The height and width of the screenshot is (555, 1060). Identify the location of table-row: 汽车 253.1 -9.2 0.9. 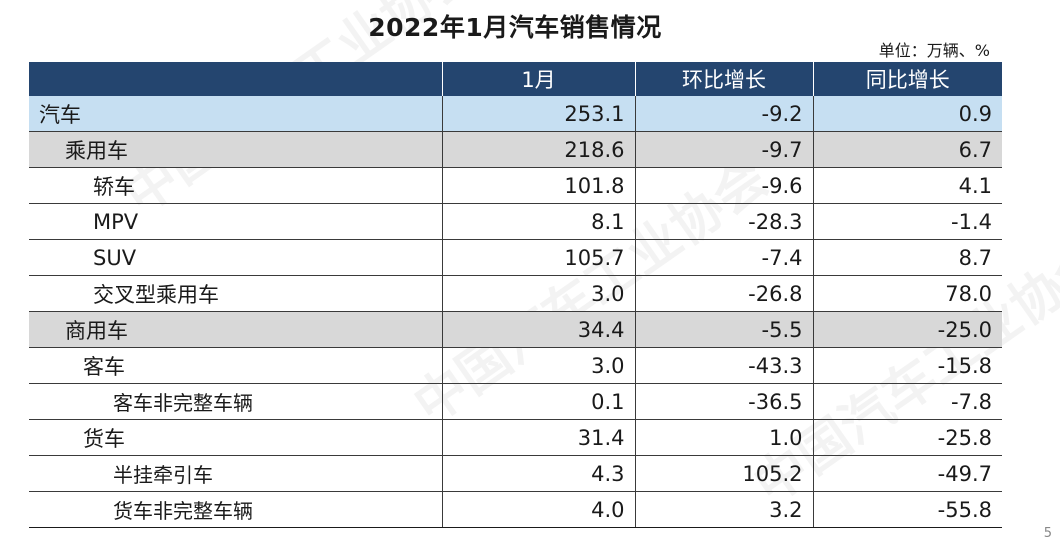
(515, 114).